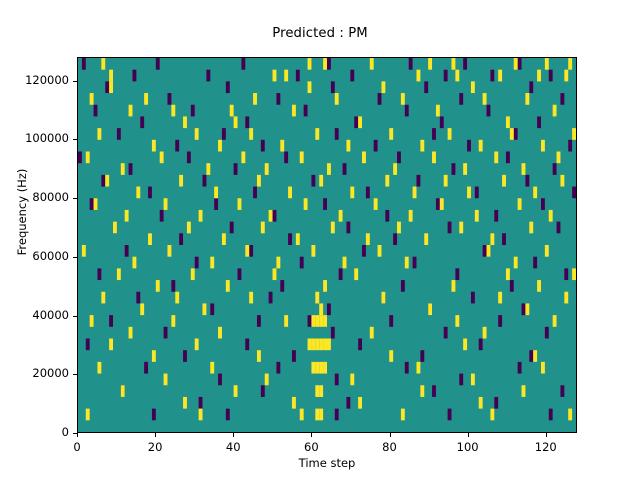 The height and width of the screenshot is (480, 640). I want to click on y-tick-label: 80000, so click(50, 197).